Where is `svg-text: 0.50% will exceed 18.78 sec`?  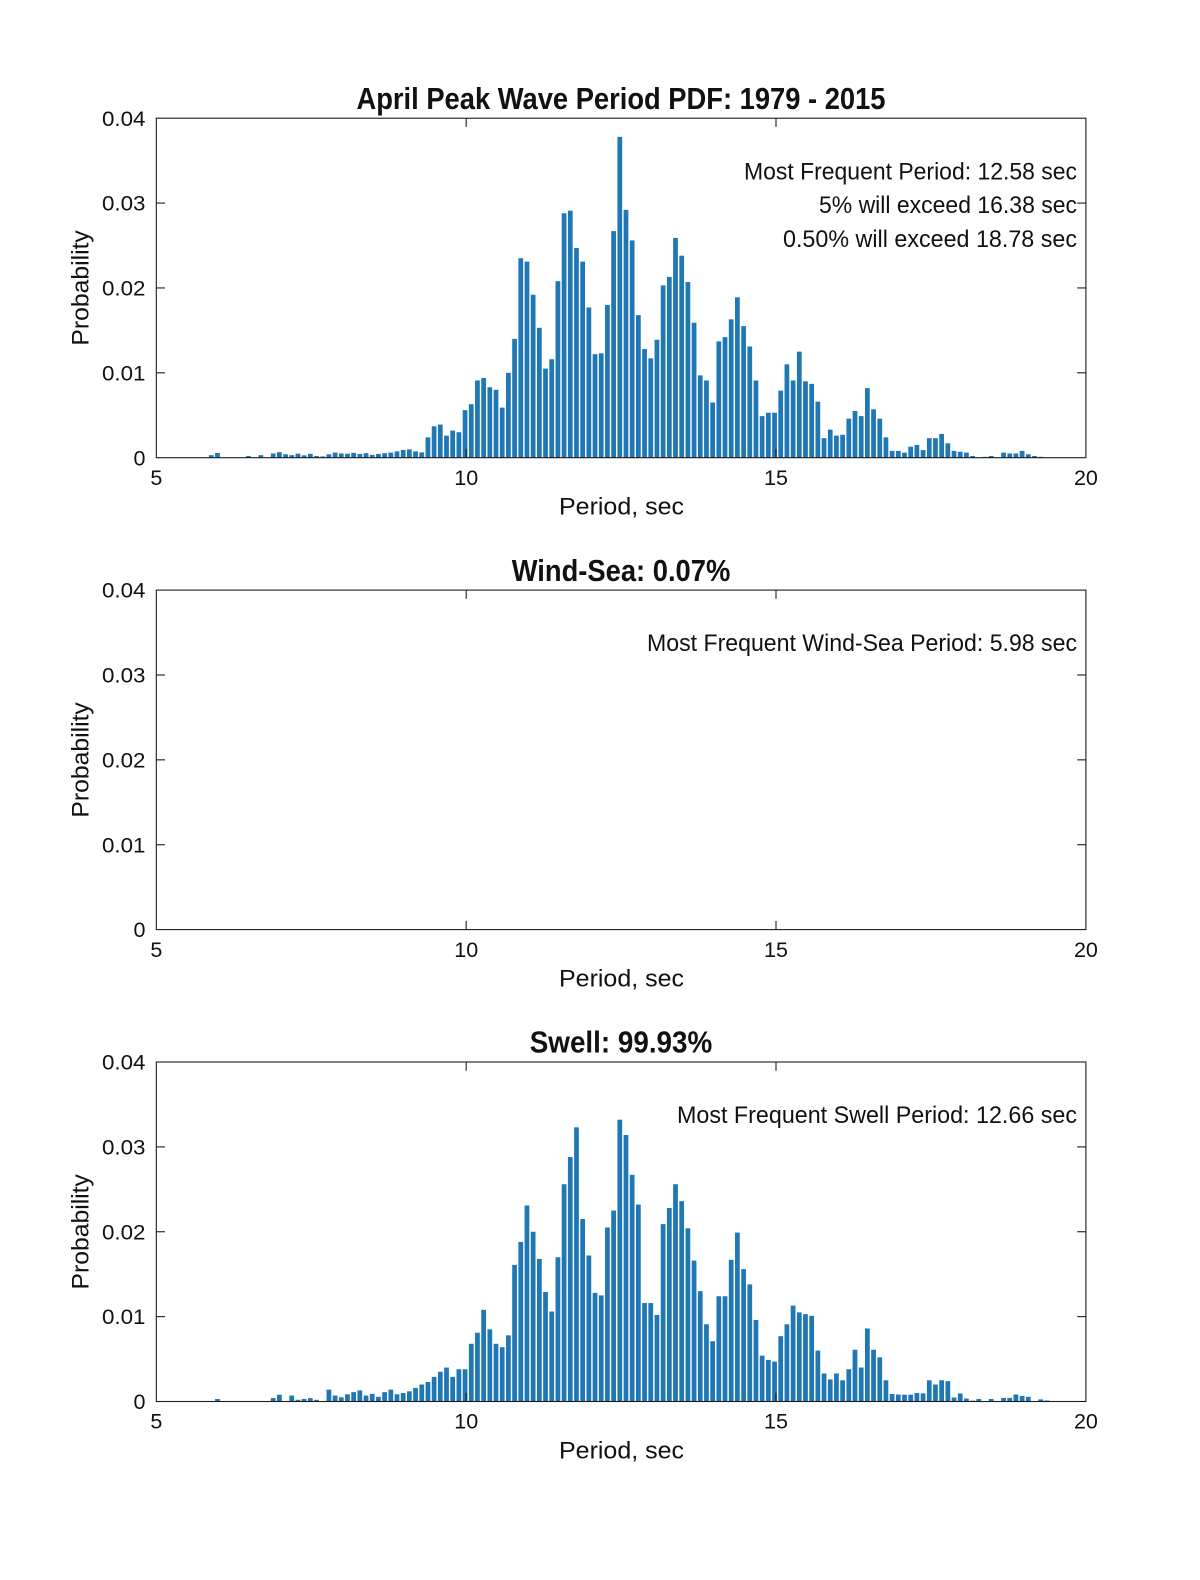 svg-text: 0.50% will exceed 18.78 sec is located at coordinates (930, 239).